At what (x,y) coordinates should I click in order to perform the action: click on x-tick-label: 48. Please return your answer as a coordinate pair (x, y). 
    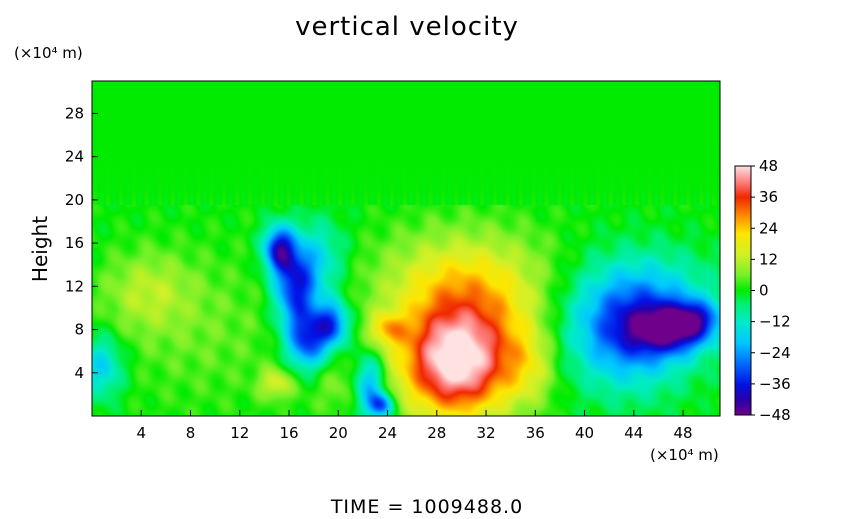
    Looking at the image, I should click on (683, 433).